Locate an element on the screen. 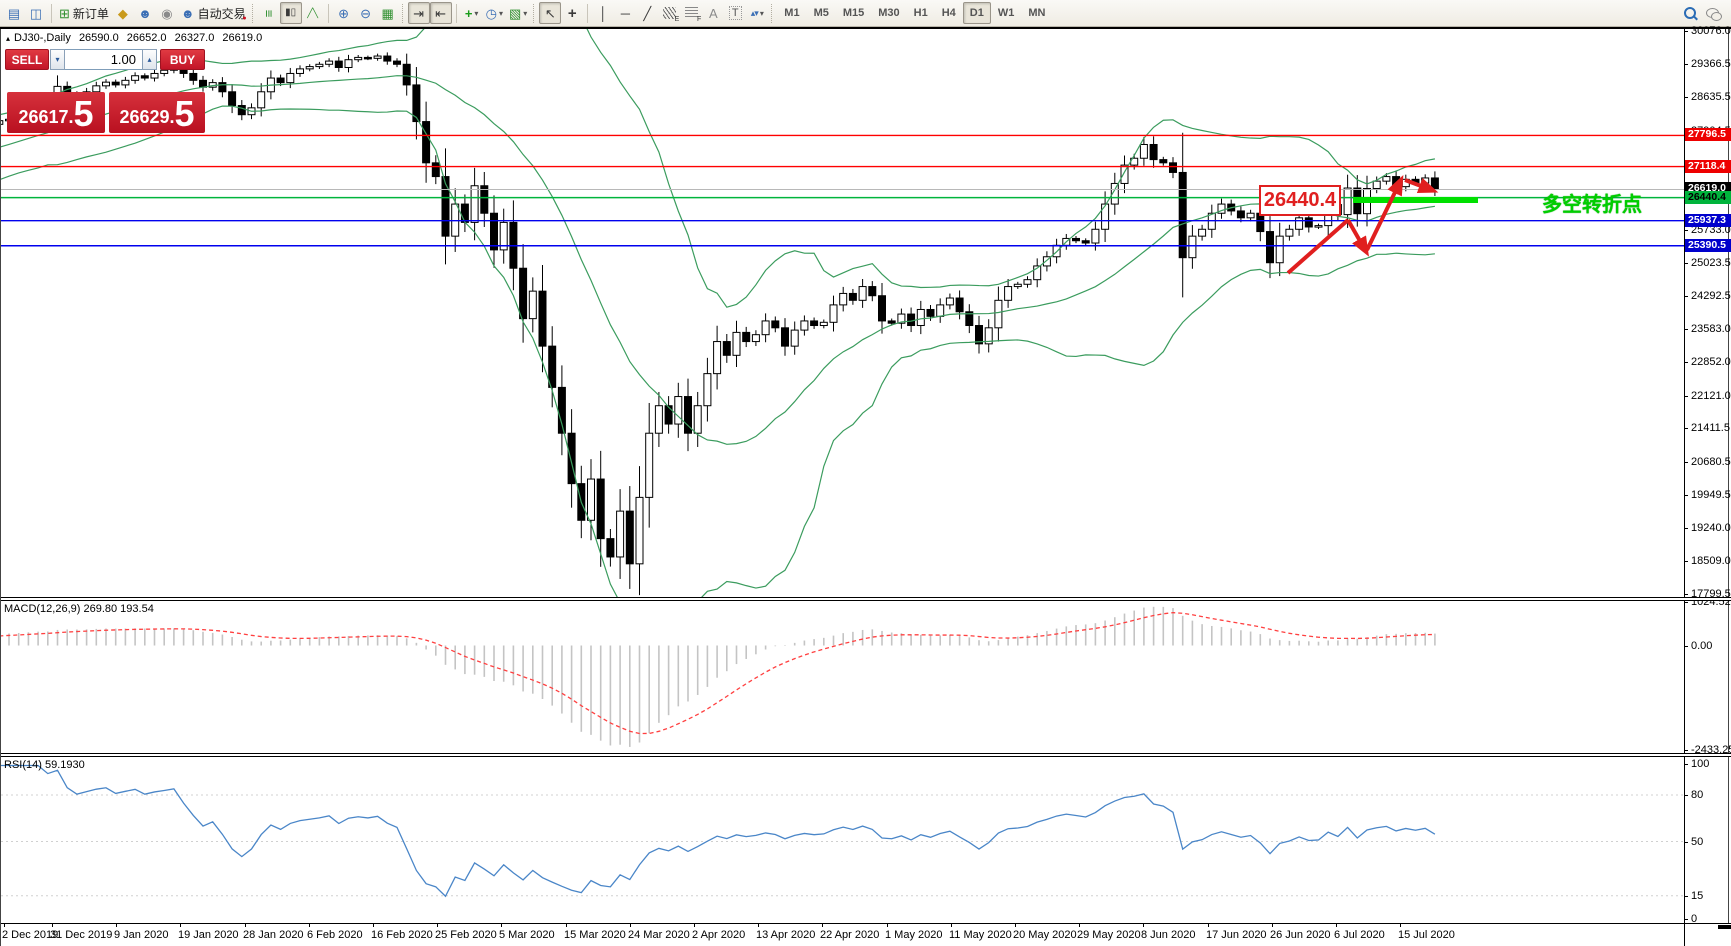 The image size is (1731, 946). strategy-tester-button: ◫ is located at coordinates (36, 13).